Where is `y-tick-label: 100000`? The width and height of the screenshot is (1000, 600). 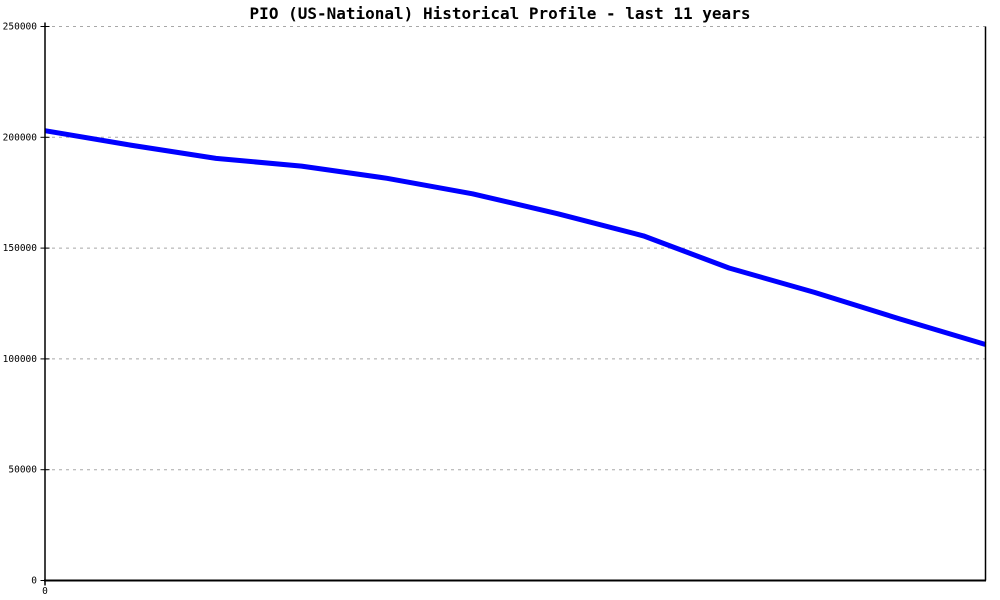
y-tick-label: 100000 is located at coordinates (20, 359).